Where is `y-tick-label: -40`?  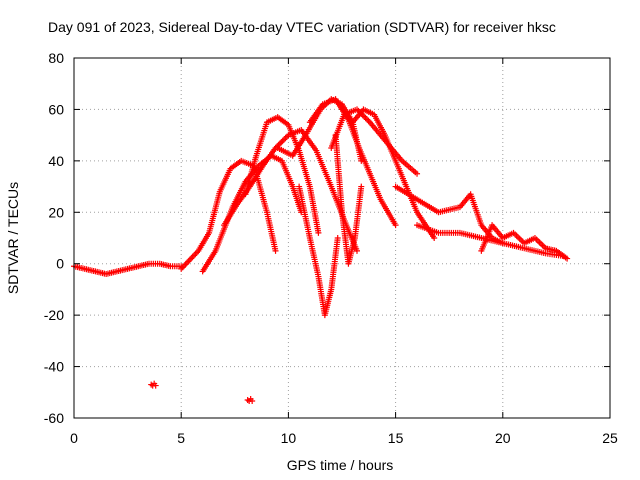
y-tick-label: -40 is located at coordinates (54, 367).